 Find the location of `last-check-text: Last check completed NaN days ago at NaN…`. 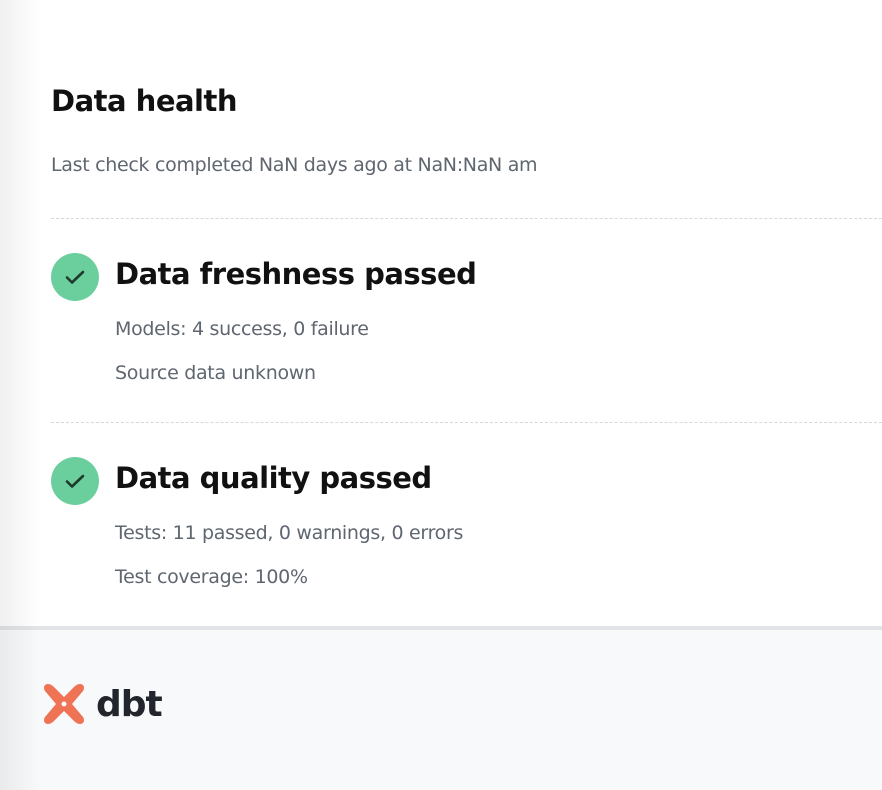

last-check-text: Last check completed NaN days ago at NaN… is located at coordinates (294, 165).